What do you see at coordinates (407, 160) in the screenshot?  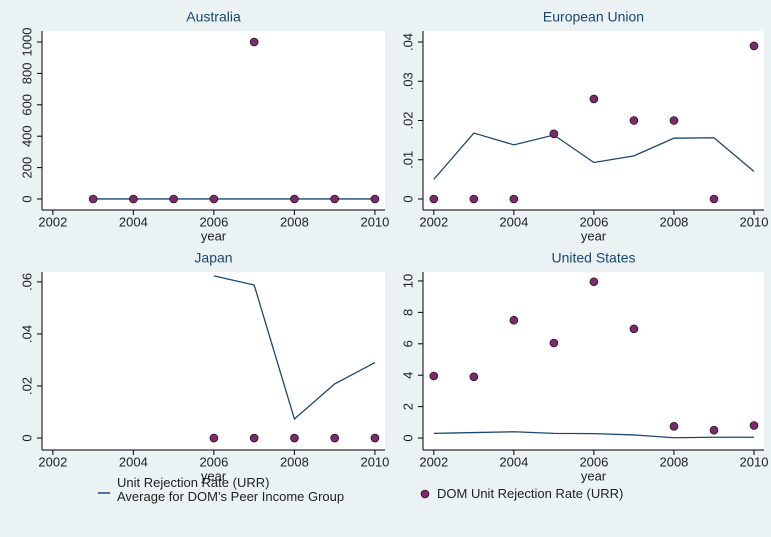 I see `y-tick-label: .01` at bounding box center [407, 160].